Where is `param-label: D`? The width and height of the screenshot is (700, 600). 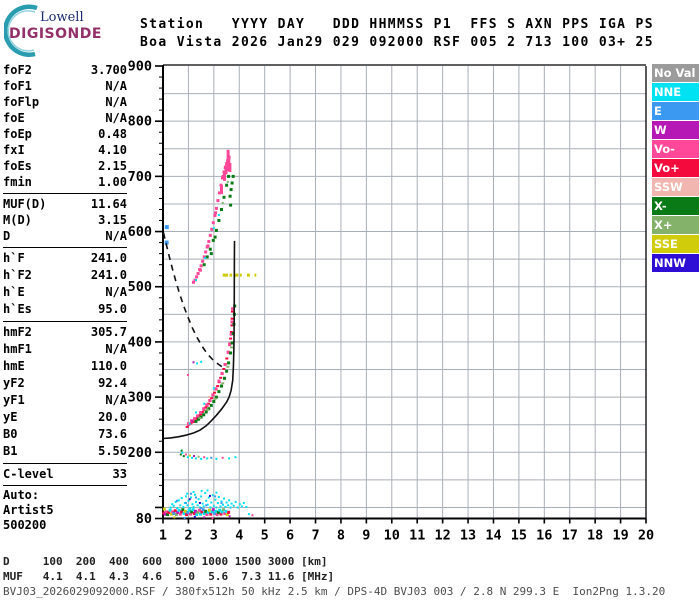 param-label: D is located at coordinates (7, 236).